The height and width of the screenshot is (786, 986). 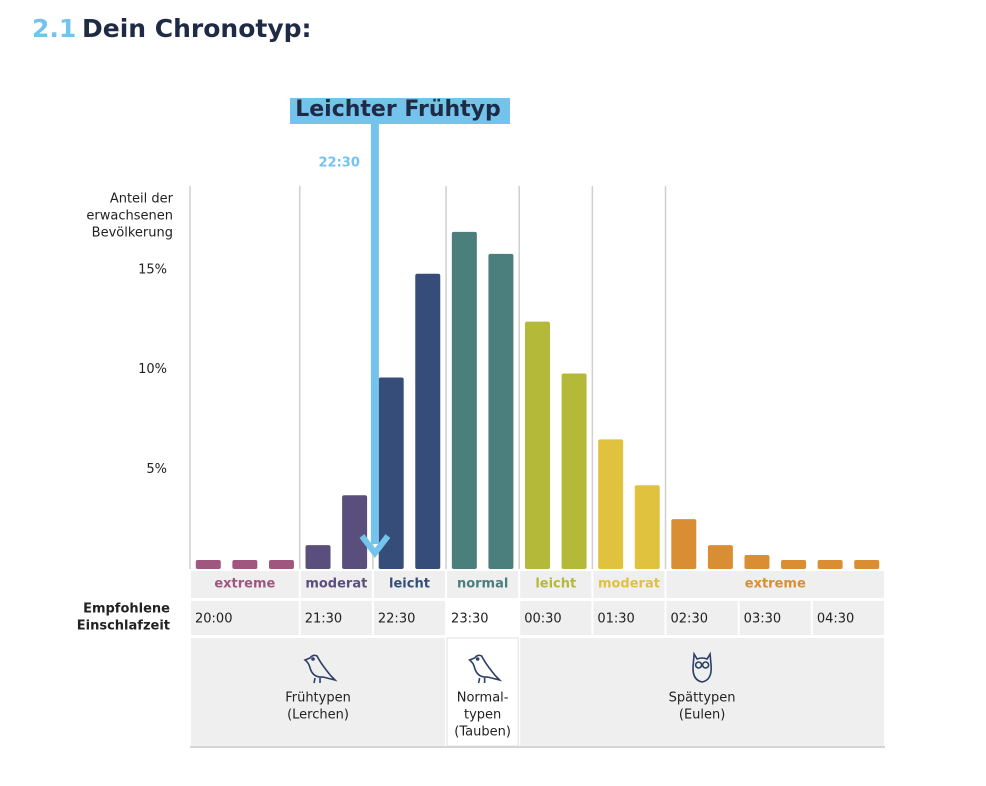 I want to click on y-axis-title: Bevölkerung, so click(x=132, y=233).